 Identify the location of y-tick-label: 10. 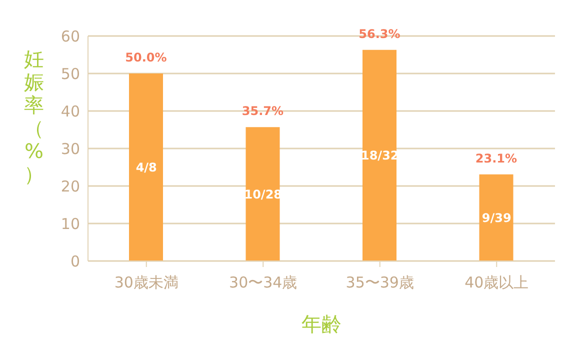
(70, 223).